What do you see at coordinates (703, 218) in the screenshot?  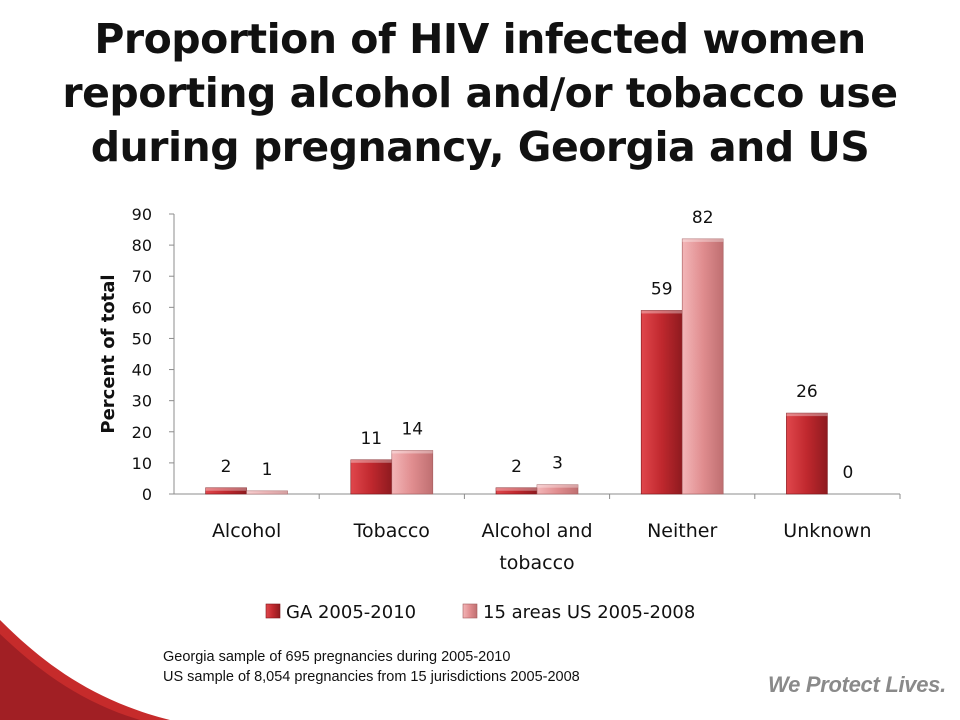 I see `data-label: 82` at bounding box center [703, 218].